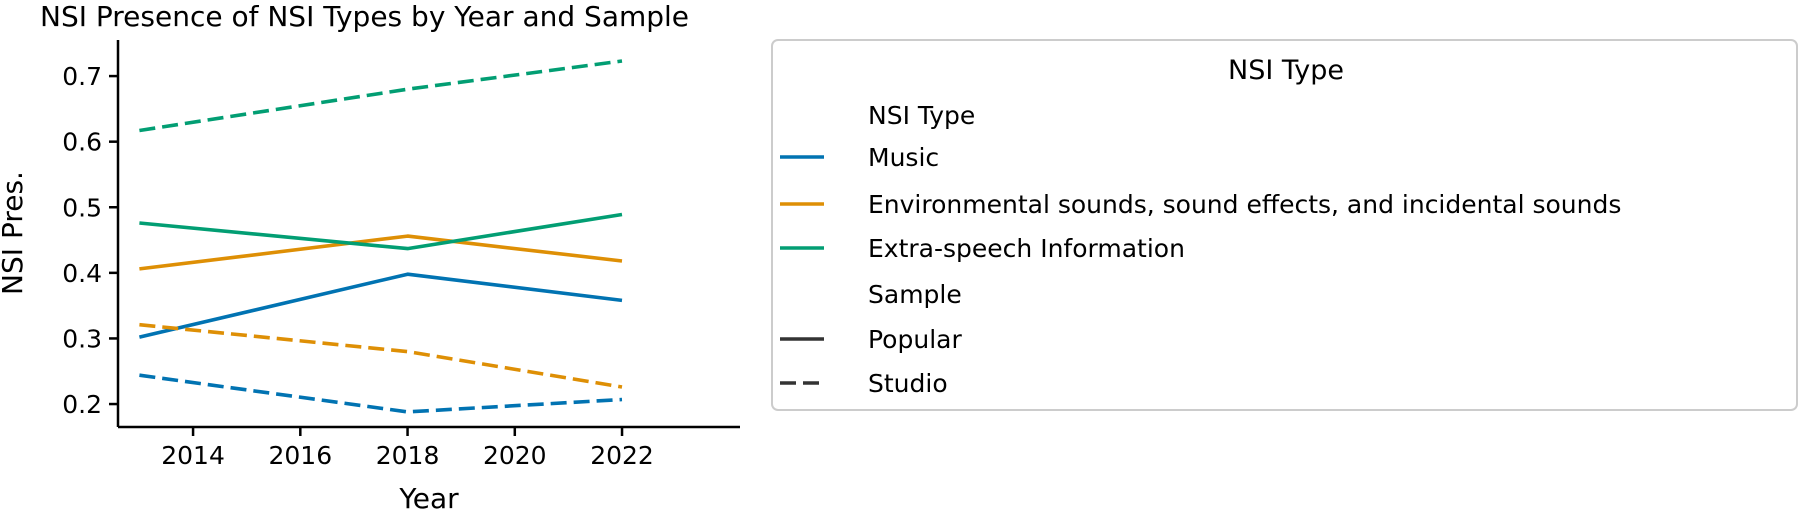 This screenshot has height=520, width=1802. What do you see at coordinates (428, 498) in the screenshot?
I see `x-axis-label: Year` at bounding box center [428, 498].